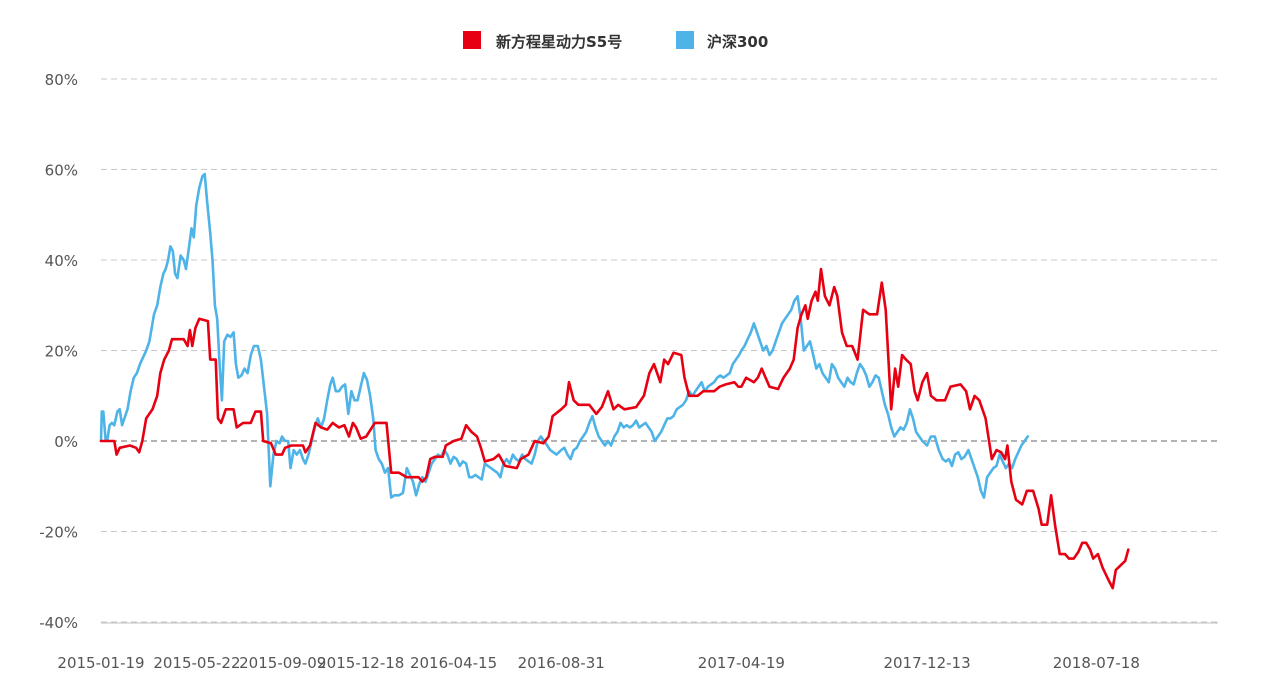 Image resolution: width=1269 pixels, height=687 pixels. I want to click on y-tick-label: -40%, so click(58, 623).